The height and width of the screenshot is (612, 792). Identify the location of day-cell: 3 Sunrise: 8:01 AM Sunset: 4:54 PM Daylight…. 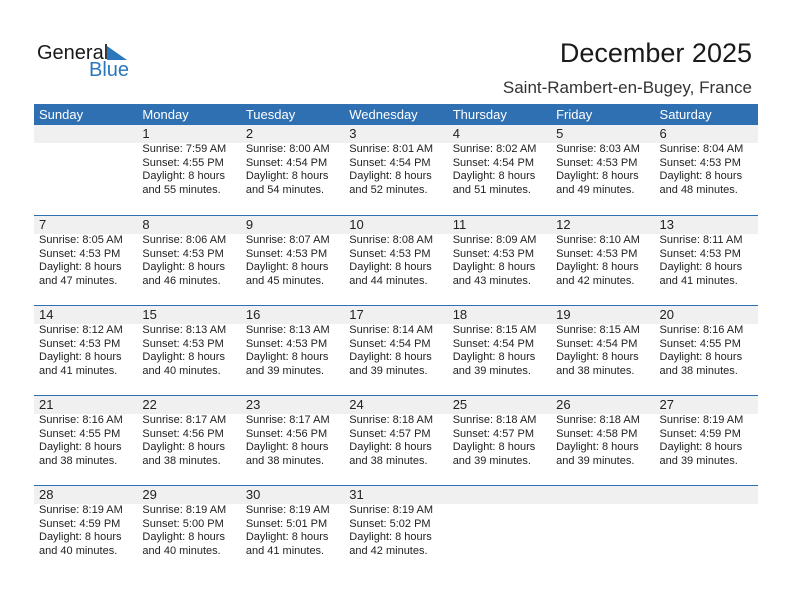
(395, 170).